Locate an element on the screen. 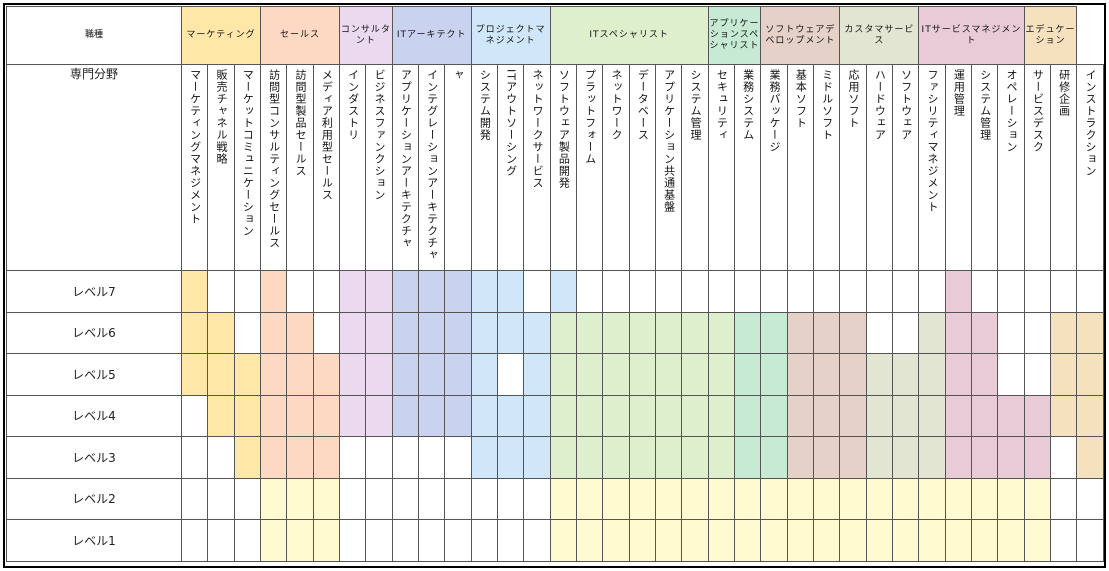 The width and height of the screenshot is (1109, 571). specialty-header: インフラストラクチャアーキテクチャ is located at coordinates (458, 167).